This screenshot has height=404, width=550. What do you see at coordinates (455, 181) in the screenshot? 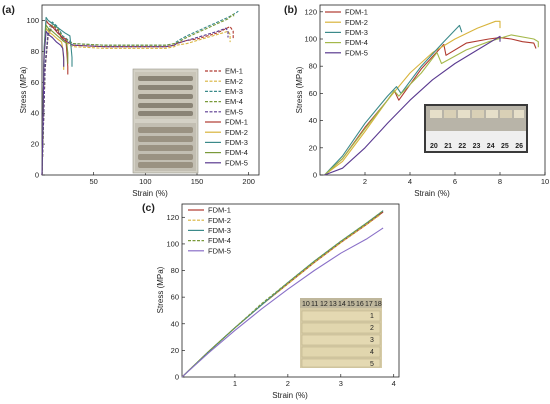
I see `x-tick-label: 6` at bounding box center [455, 181].